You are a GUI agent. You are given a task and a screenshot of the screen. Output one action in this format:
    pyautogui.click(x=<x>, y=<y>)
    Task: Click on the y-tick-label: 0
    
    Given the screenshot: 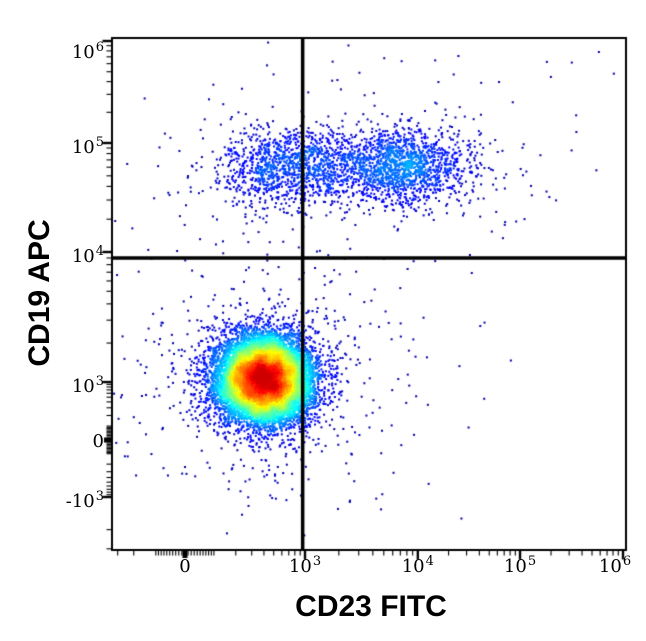 What is the action you would take?
    pyautogui.click(x=98, y=442)
    